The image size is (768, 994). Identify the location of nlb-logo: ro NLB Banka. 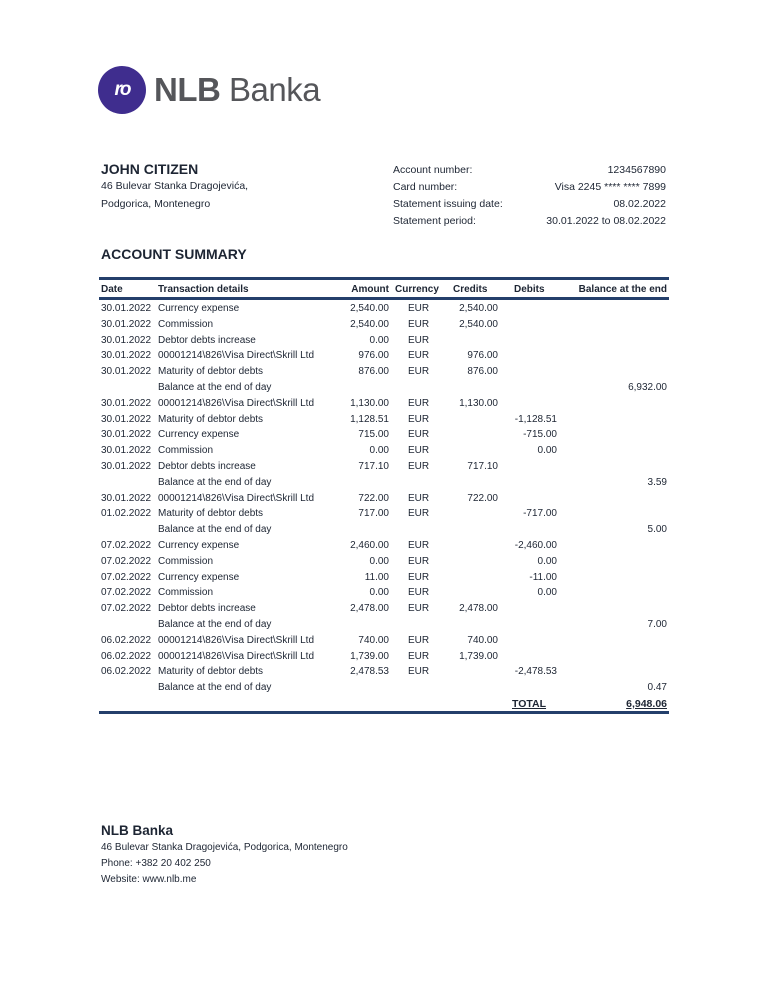
(209, 90).